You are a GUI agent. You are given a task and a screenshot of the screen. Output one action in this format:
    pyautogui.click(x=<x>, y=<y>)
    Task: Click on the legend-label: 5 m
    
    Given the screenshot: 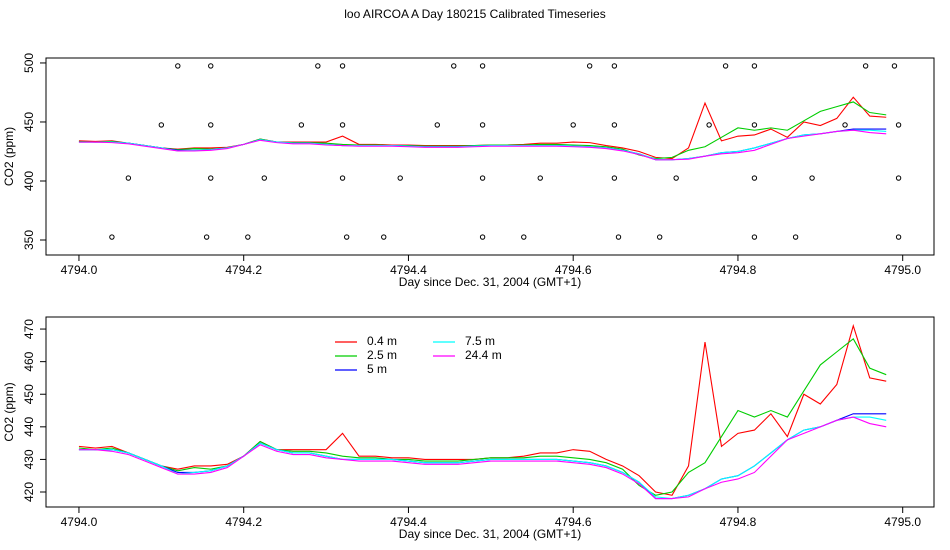 What is the action you would take?
    pyautogui.click(x=377, y=369)
    